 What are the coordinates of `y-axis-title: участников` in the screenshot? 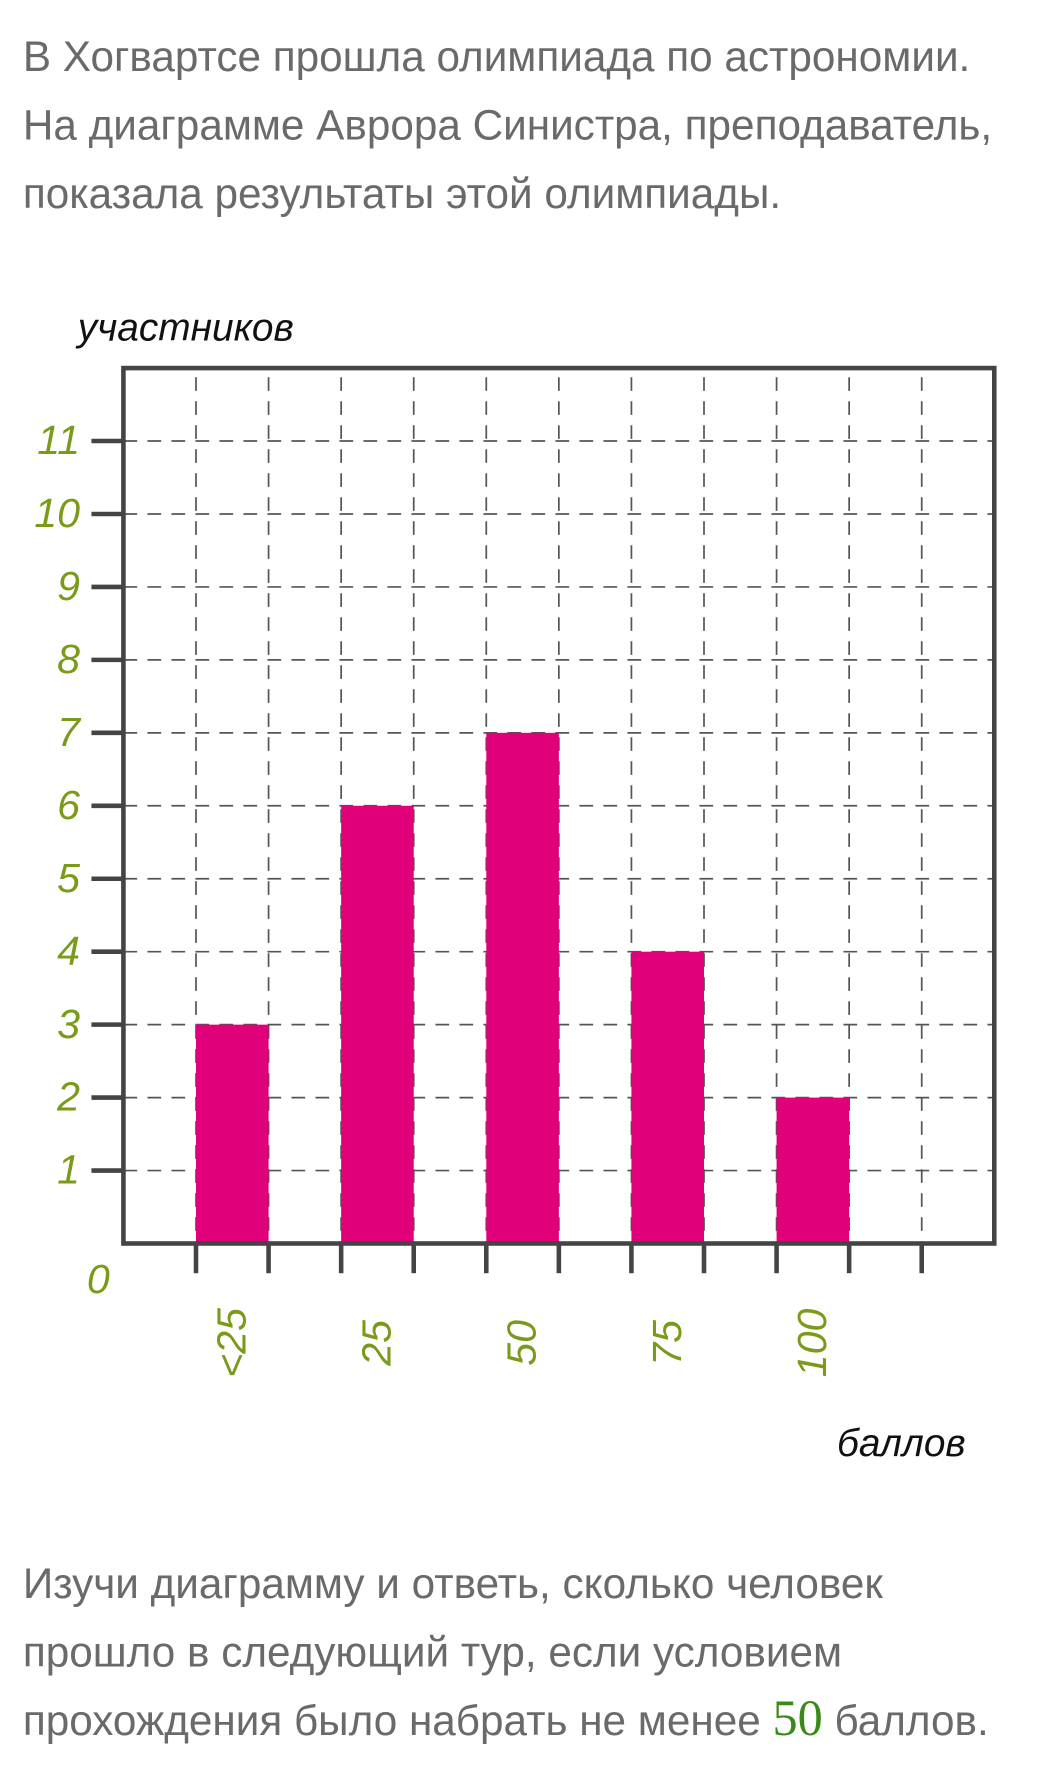 It's located at (184, 328).